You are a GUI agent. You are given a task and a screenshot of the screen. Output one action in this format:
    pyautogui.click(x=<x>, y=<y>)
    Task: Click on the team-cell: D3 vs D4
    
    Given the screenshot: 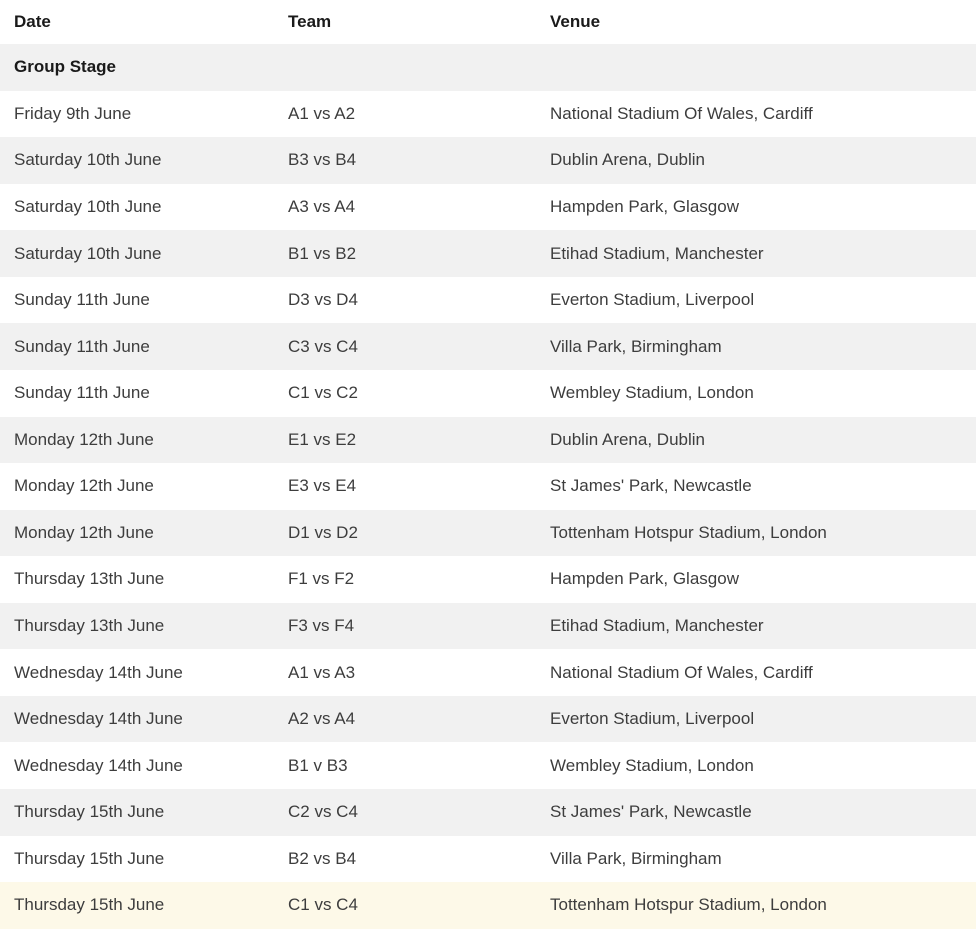 What is the action you would take?
    pyautogui.click(x=323, y=300)
    